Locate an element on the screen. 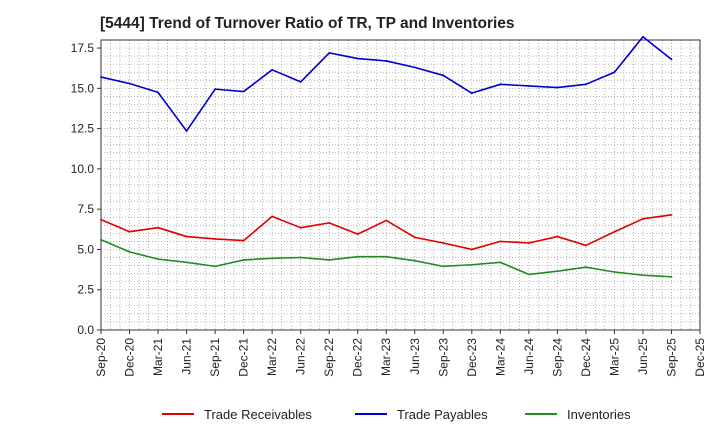 Image resolution: width=720 pixels, height=440 pixels. y-tick-label: 15.0 is located at coordinates (83, 88).